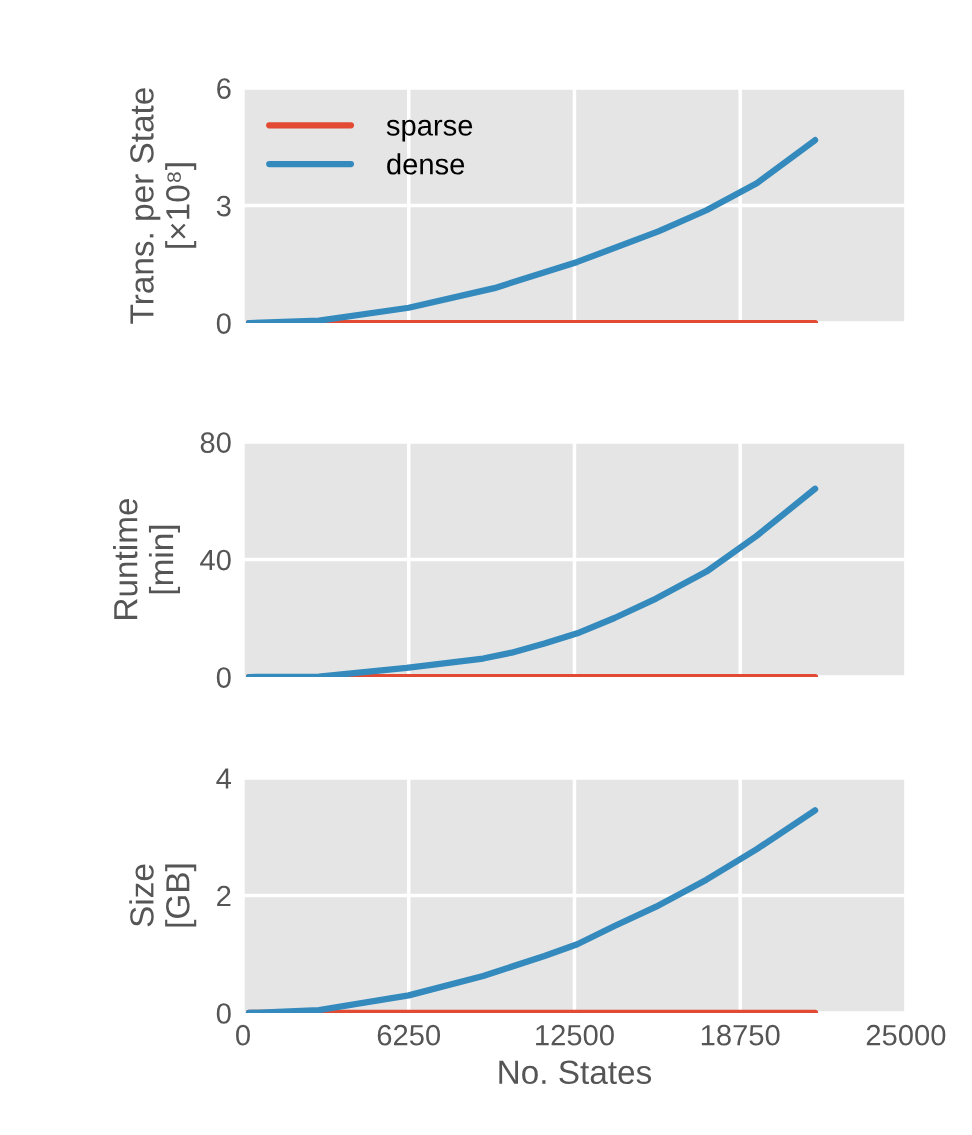 Image resolution: width=972 pixels, height=1135 pixels. What do you see at coordinates (575, 1072) in the screenshot?
I see `x-axis-title: No. States` at bounding box center [575, 1072].